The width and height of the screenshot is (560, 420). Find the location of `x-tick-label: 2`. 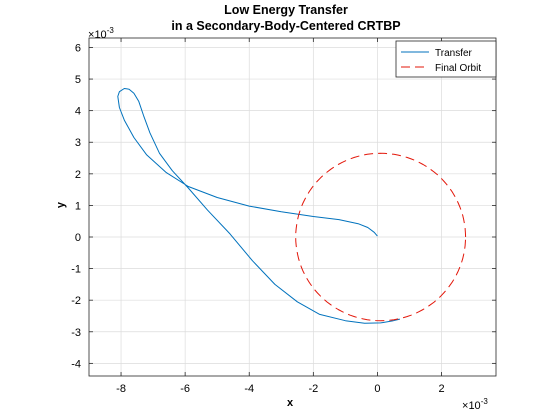

x-tick-label: 2 is located at coordinates (441, 389).